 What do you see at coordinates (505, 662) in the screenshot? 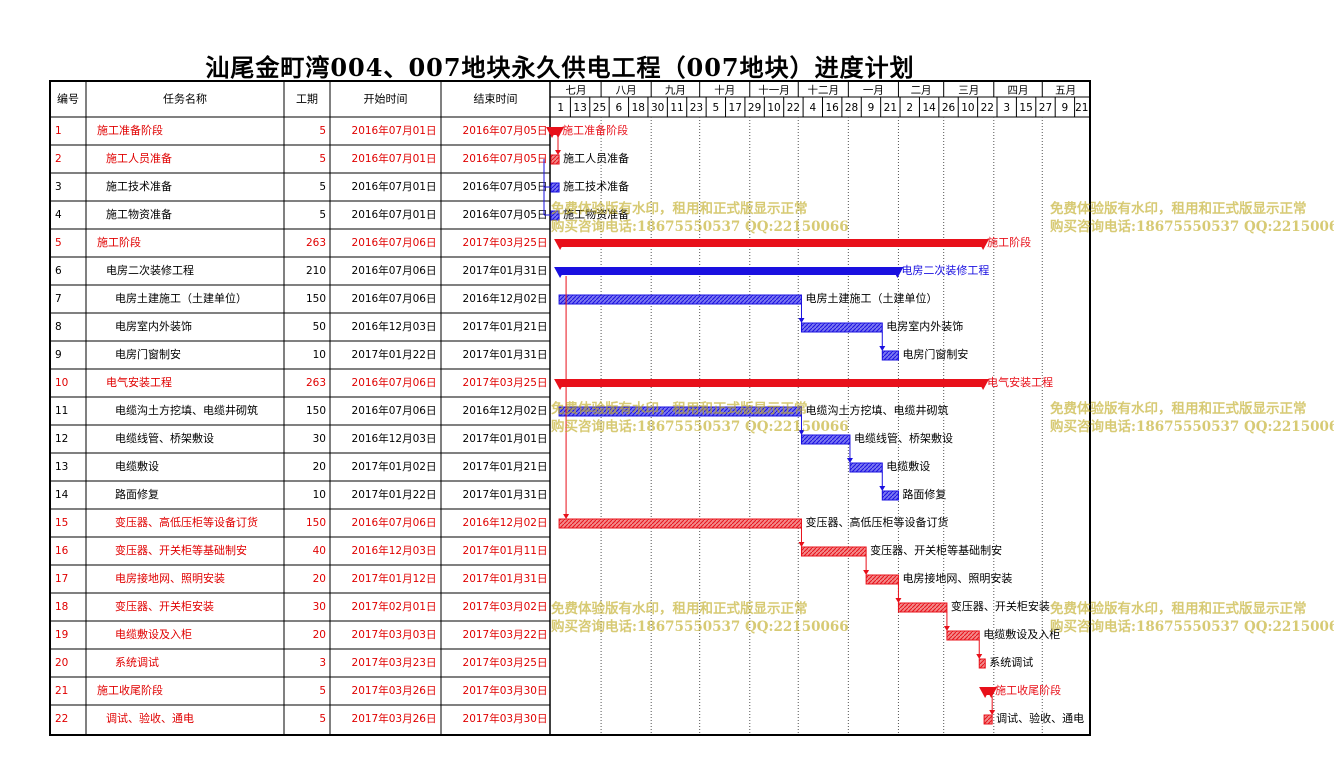
I see `task-end: 2017年03月25日` at bounding box center [505, 662].